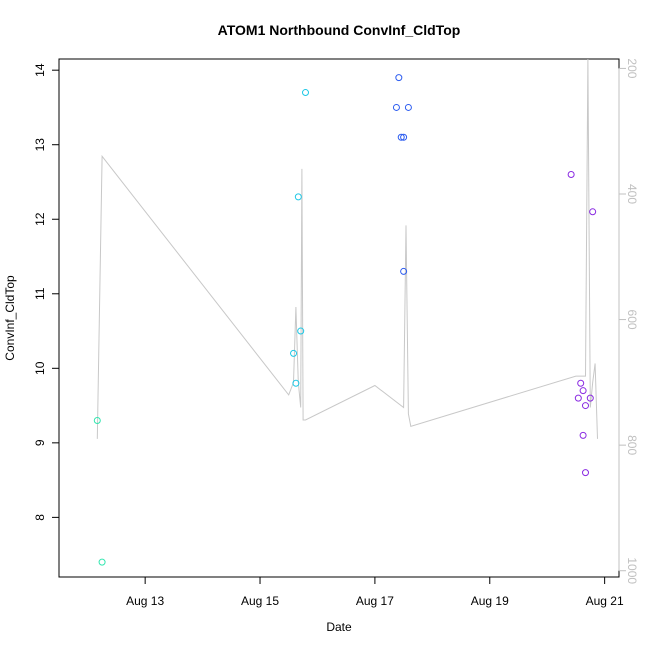 The width and height of the screenshot is (650, 650). I want to click on y-tick-label: 9, so click(40, 442).